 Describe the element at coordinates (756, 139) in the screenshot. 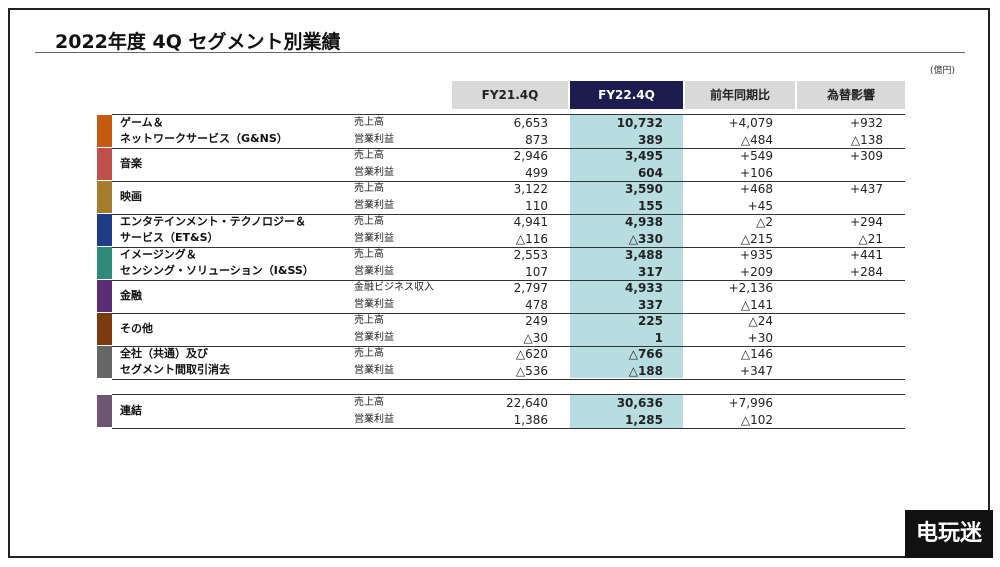

I see `value-cell: △484` at that location.